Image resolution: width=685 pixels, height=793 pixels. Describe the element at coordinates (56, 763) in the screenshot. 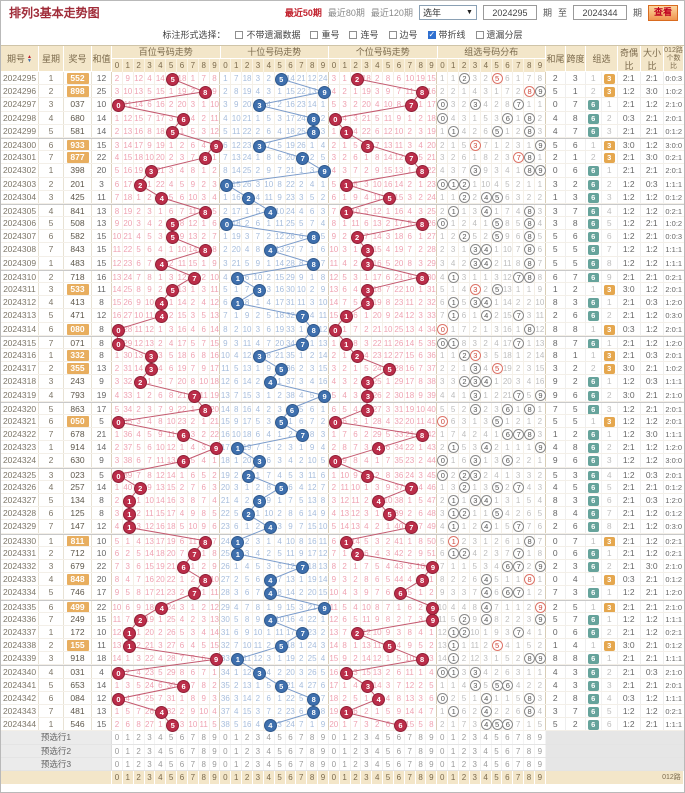

I see `preselect-label: 预选行3` at that location.